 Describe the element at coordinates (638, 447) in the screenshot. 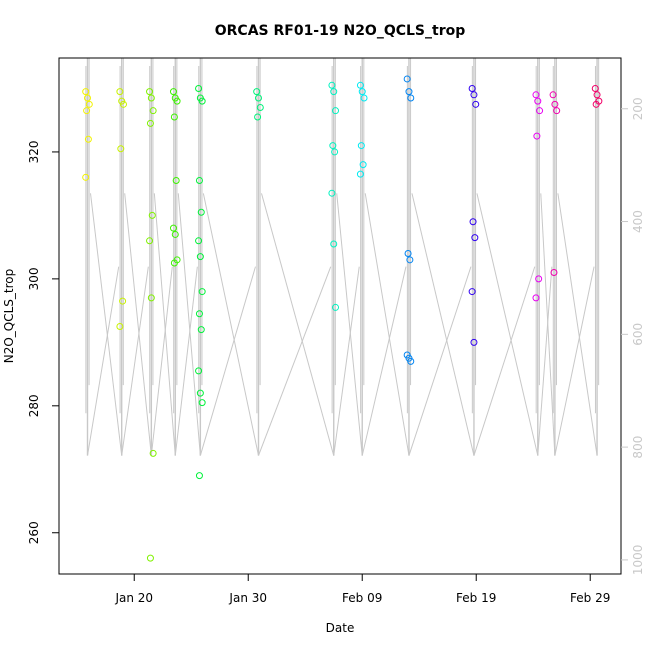

I see `y2-tick-label: 800` at that location.